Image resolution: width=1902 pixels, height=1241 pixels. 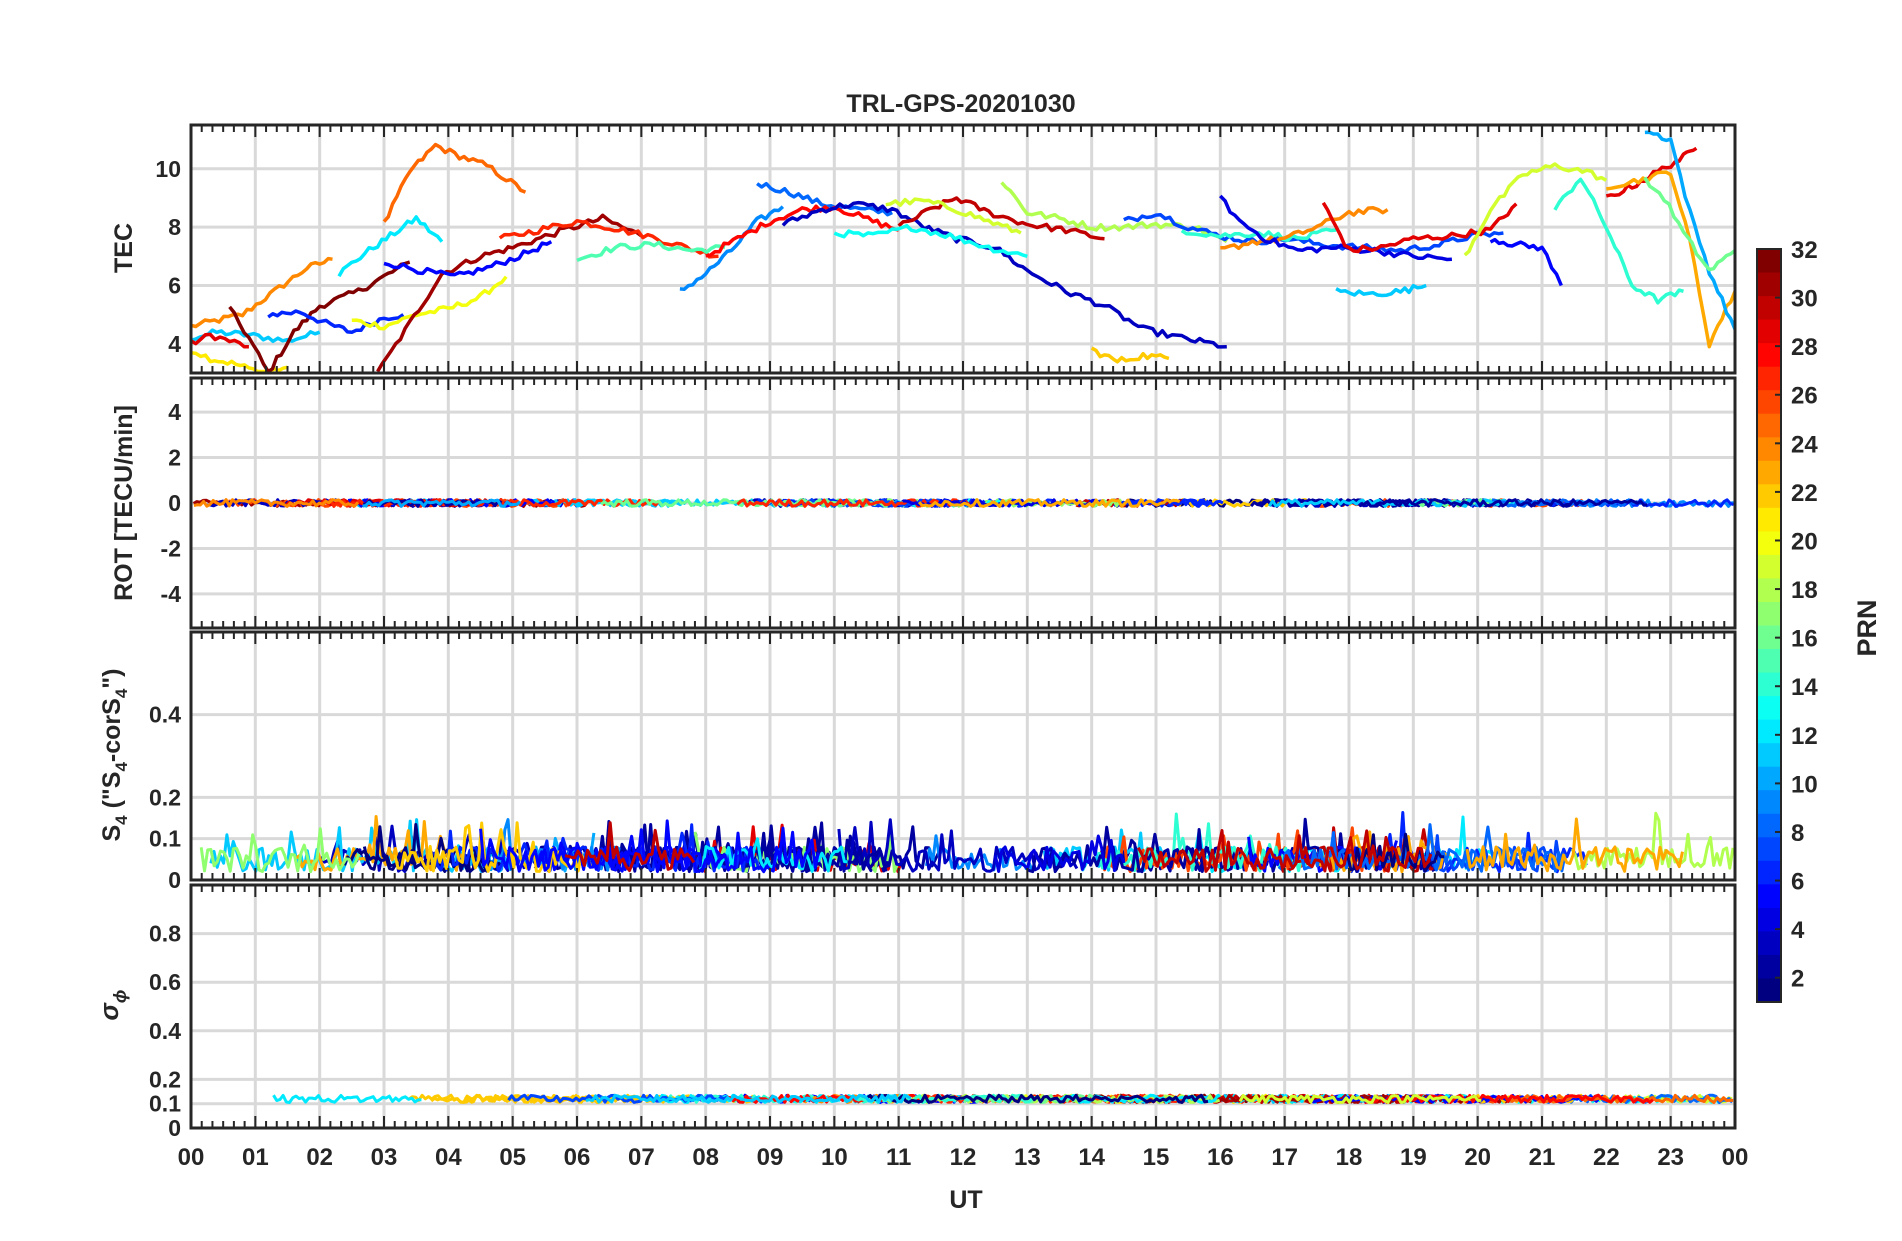 What do you see at coordinates (963, 1157) in the screenshot?
I see `x-tick-label: 12` at bounding box center [963, 1157].